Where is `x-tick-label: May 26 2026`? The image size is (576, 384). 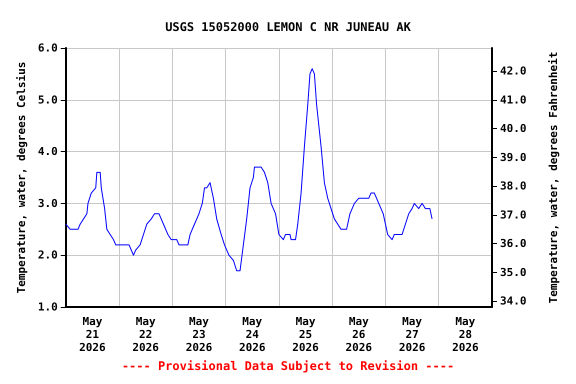
x-tick-label: May 26 2026 is located at coordinates (359, 334).